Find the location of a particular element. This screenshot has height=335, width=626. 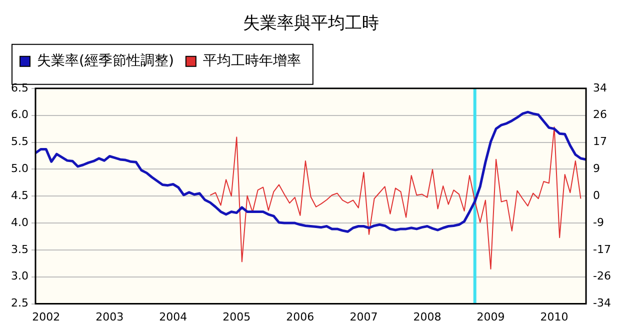

y-tick-label: 4.0 is located at coordinates (19, 222).